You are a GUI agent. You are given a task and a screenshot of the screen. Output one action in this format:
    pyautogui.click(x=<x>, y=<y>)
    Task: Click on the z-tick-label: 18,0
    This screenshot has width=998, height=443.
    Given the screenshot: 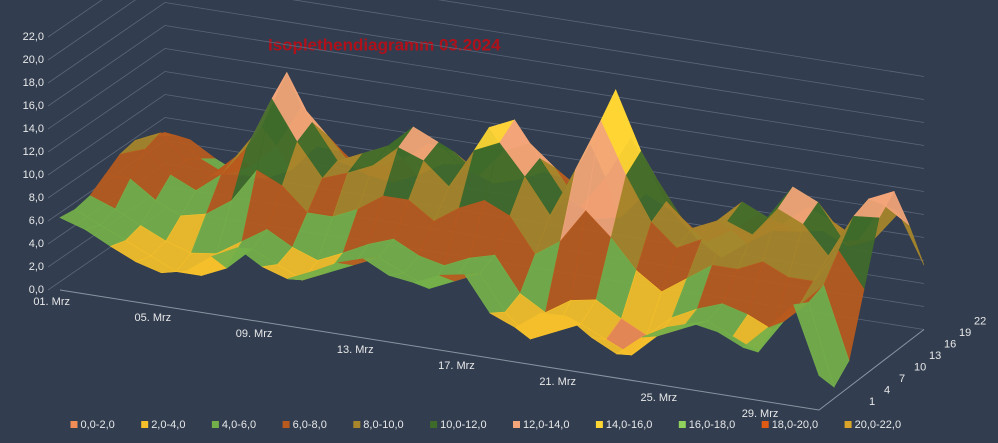 What is the action you would take?
    pyautogui.click(x=33, y=83)
    